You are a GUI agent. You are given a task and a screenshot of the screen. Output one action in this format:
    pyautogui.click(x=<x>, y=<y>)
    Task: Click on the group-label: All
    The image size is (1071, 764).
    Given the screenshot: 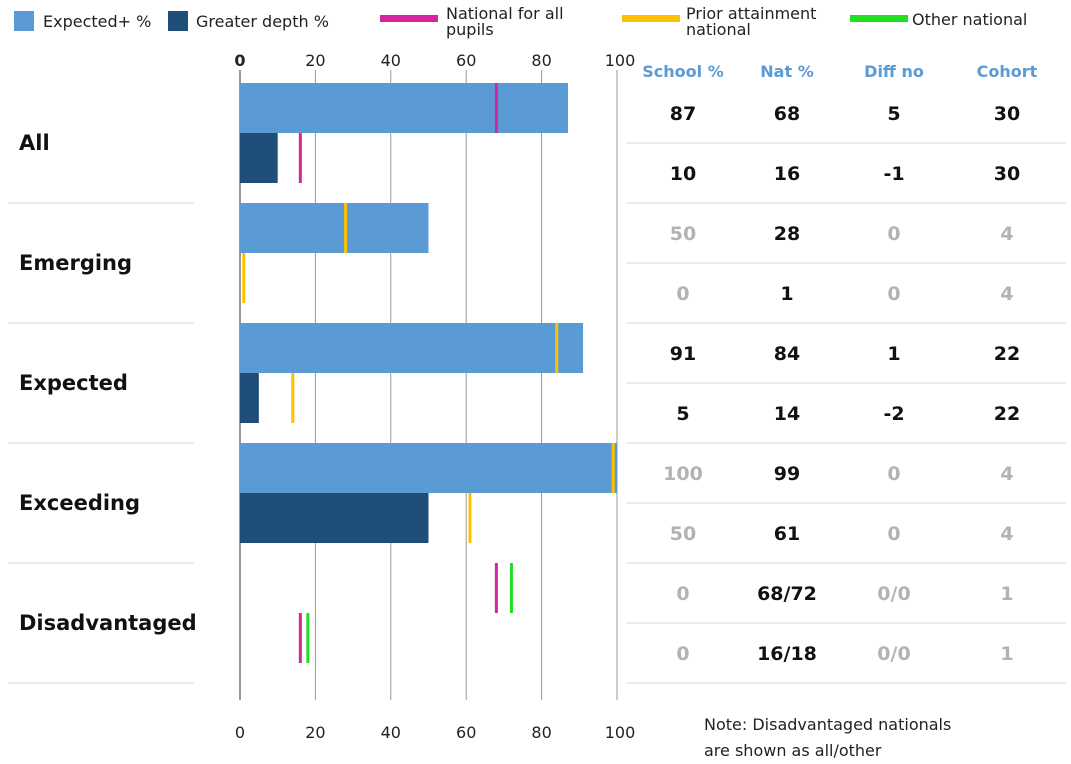 What is the action you would take?
    pyautogui.click(x=34, y=143)
    